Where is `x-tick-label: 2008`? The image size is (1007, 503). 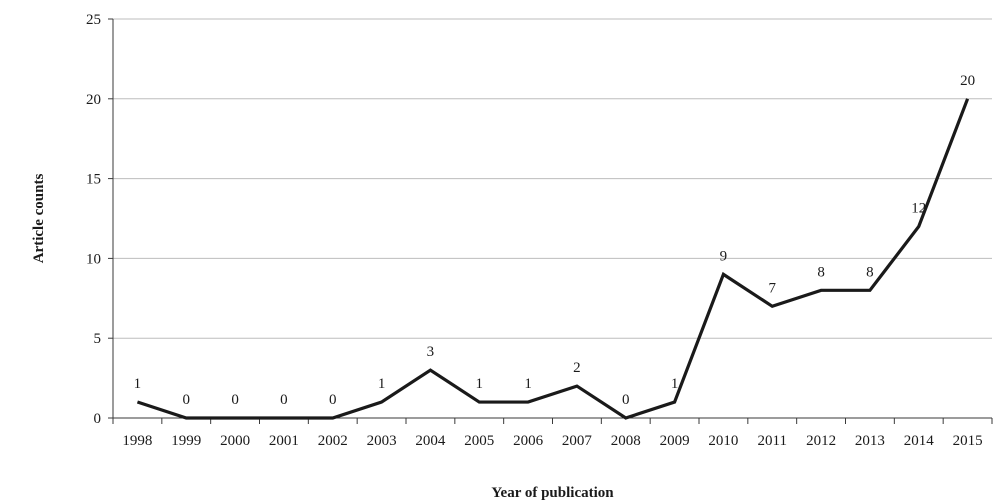 x-tick-label: 2008 is located at coordinates (626, 441).